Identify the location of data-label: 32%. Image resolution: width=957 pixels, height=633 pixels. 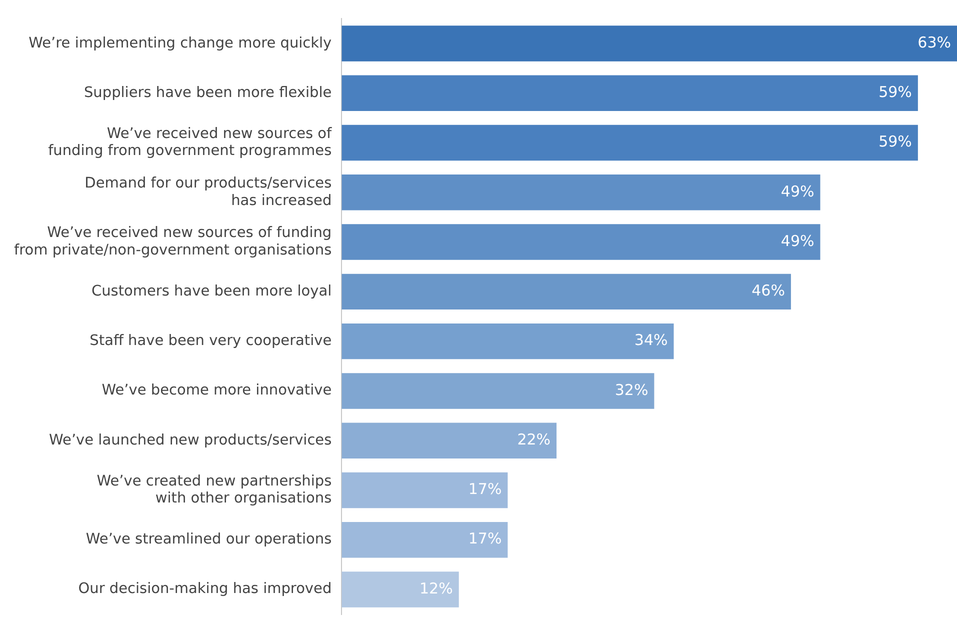
(631, 389).